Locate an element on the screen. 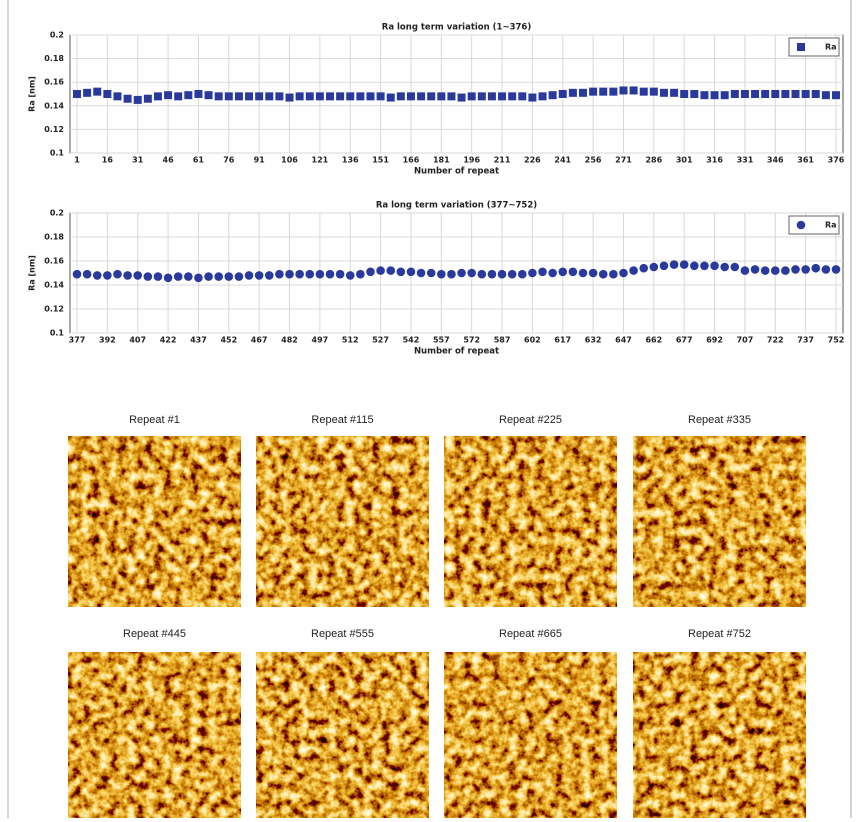 The image size is (857, 822). x-tick-label: 752 is located at coordinates (836, 340).